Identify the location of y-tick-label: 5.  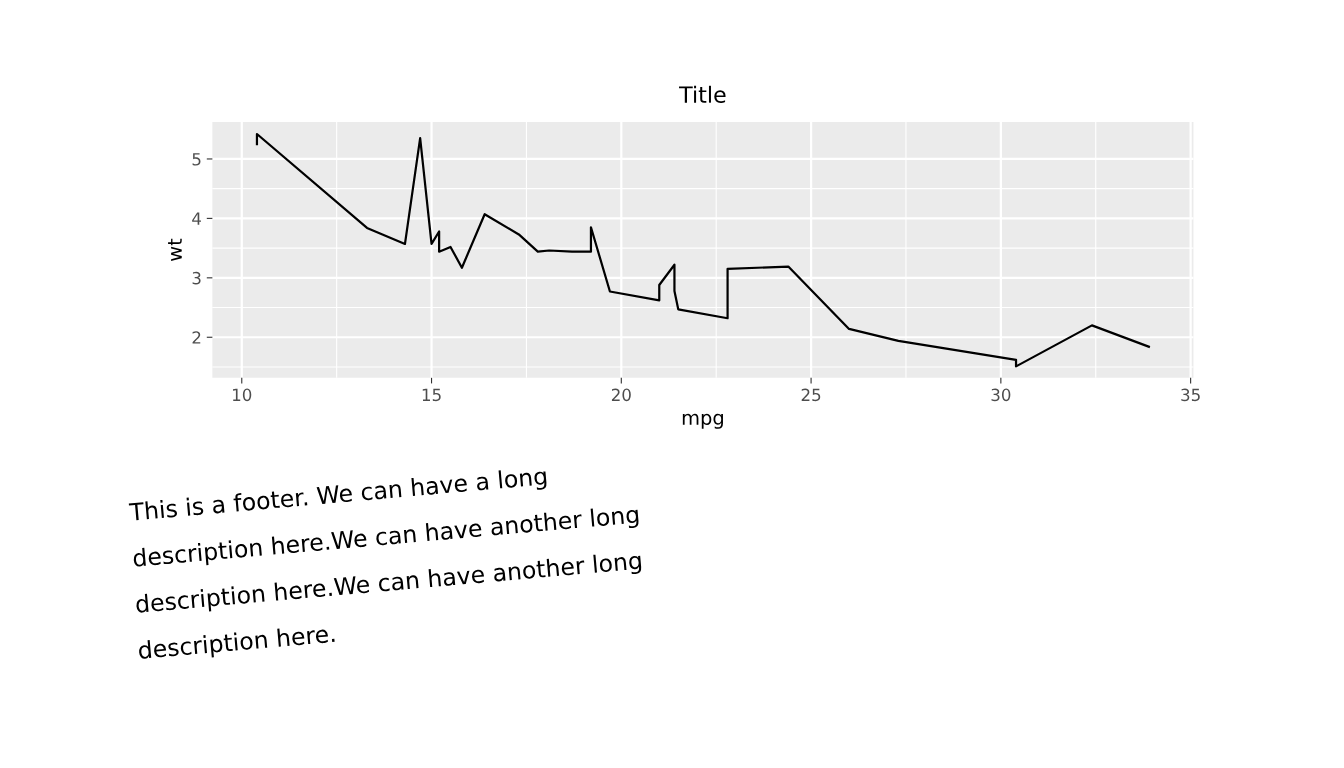
(196, 159).